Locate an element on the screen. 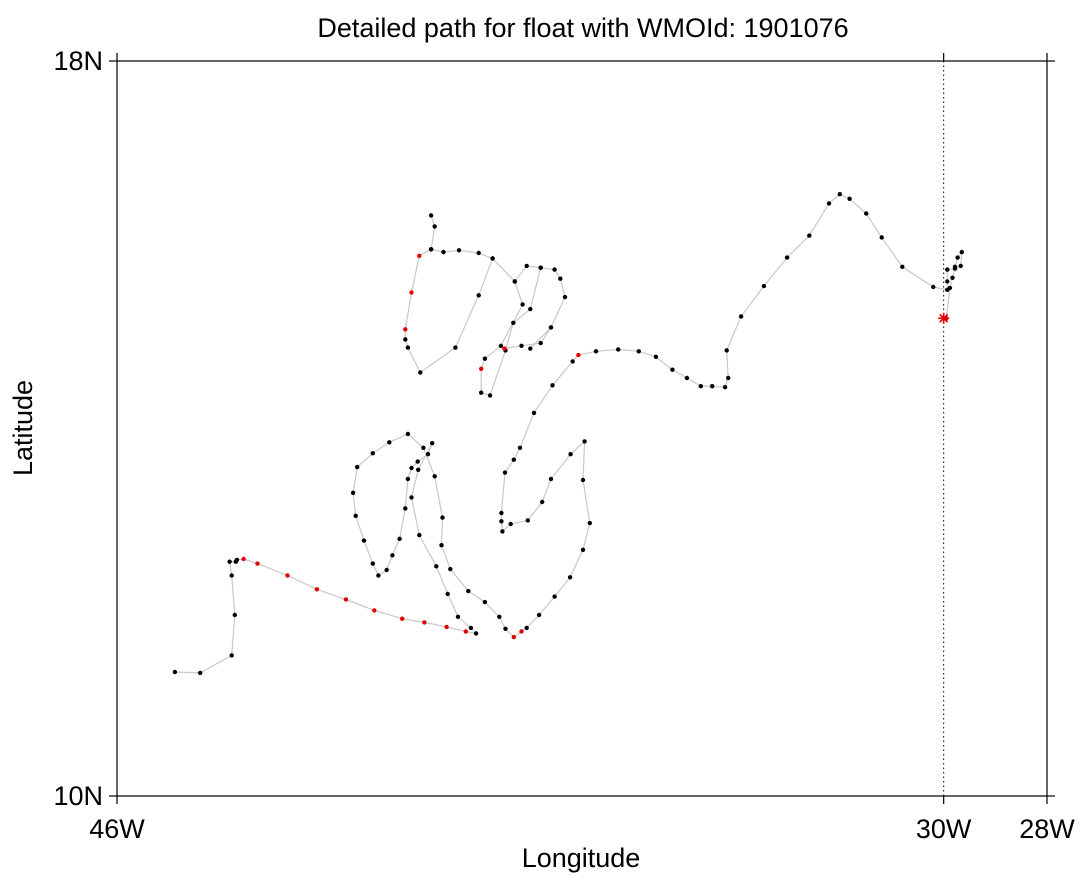 The image size is (1085, 881). x-axis-label: Longitude is located at coordinates (581, 858).